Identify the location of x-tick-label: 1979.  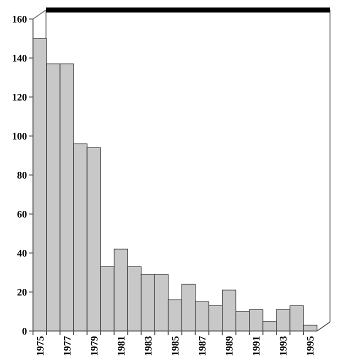
(94, 346).